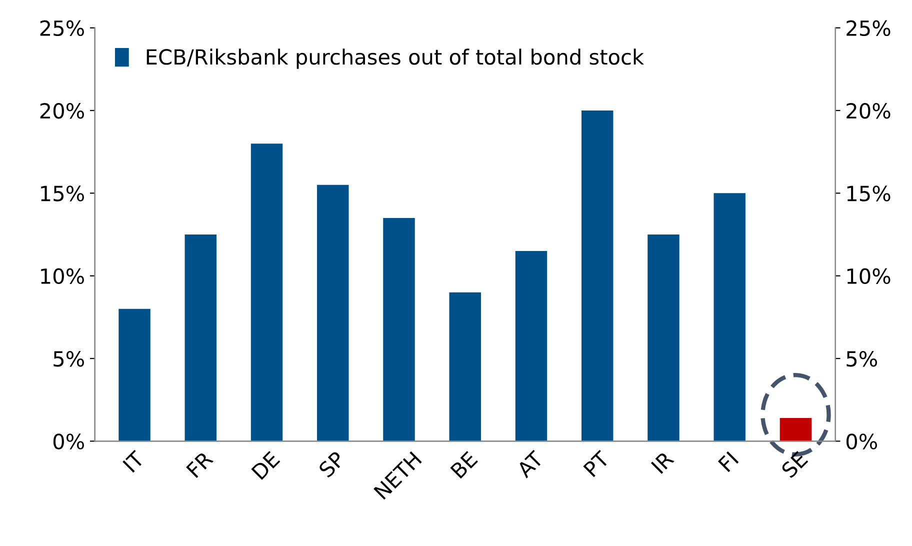  I want to click on y-tick-label: 0%, so click(68, 442).